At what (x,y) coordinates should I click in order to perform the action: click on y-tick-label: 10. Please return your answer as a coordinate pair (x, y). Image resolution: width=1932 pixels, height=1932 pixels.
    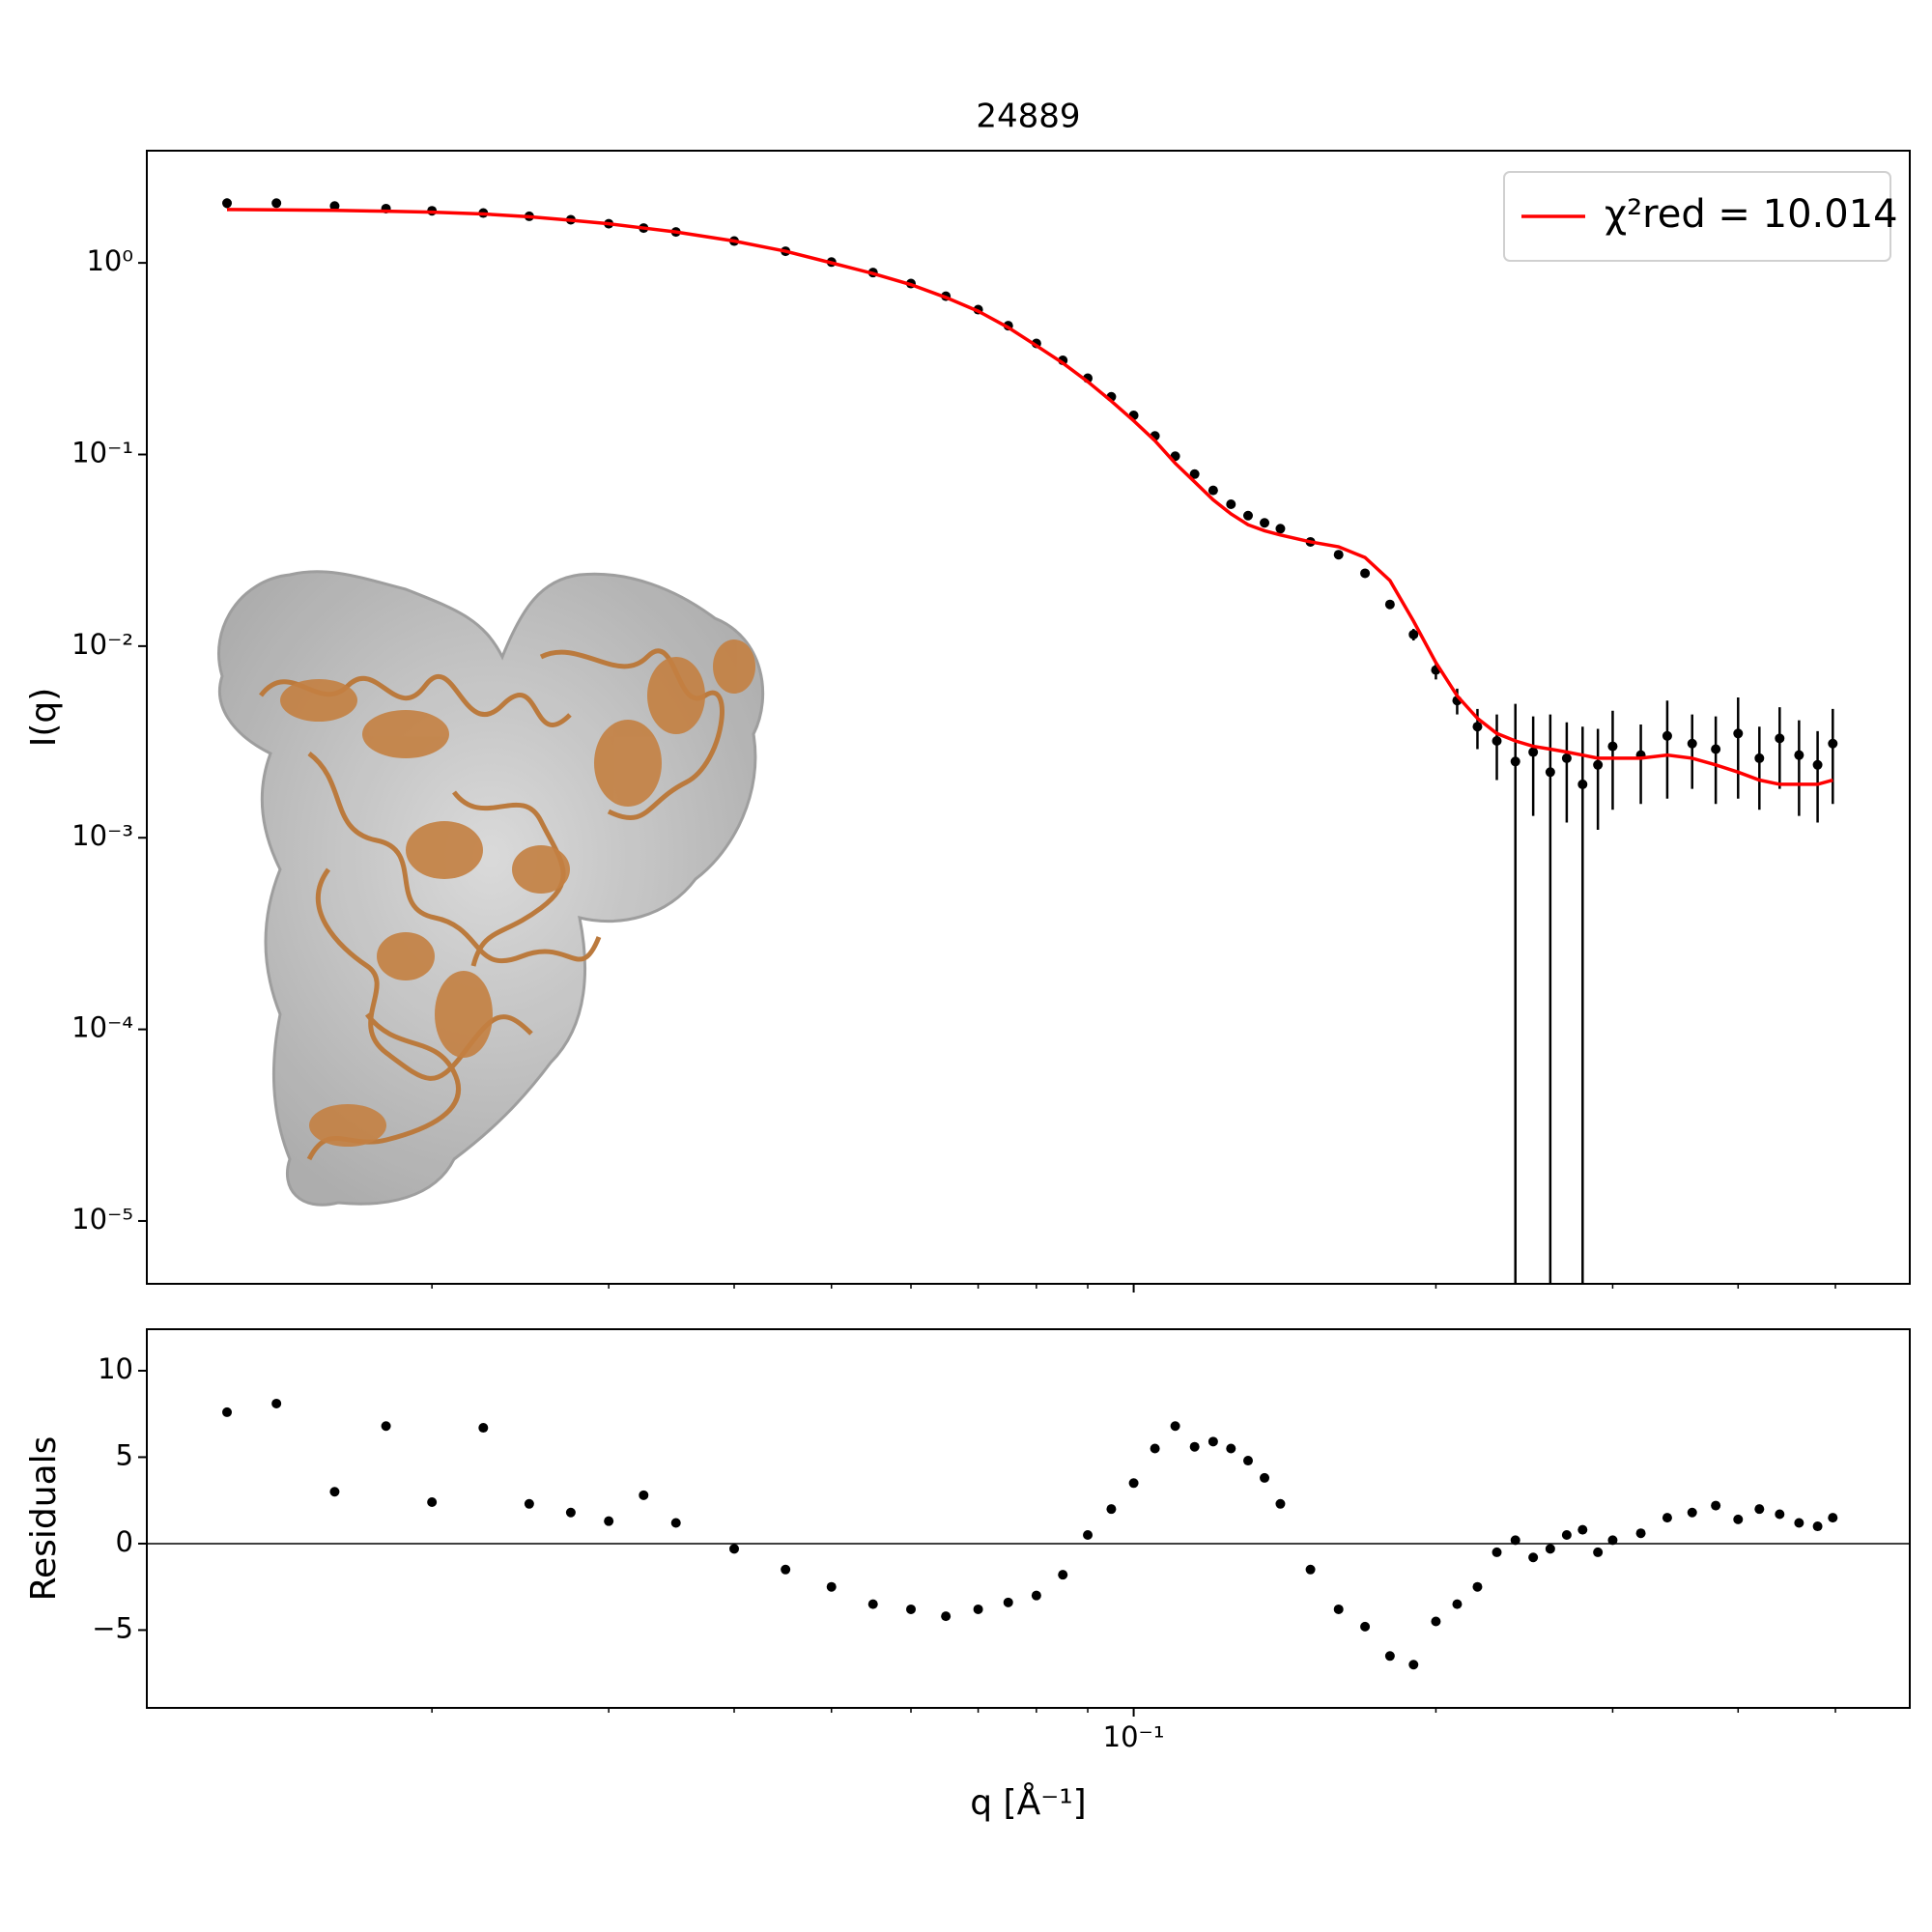
    Looking at the image, I should click on (115, 1368).